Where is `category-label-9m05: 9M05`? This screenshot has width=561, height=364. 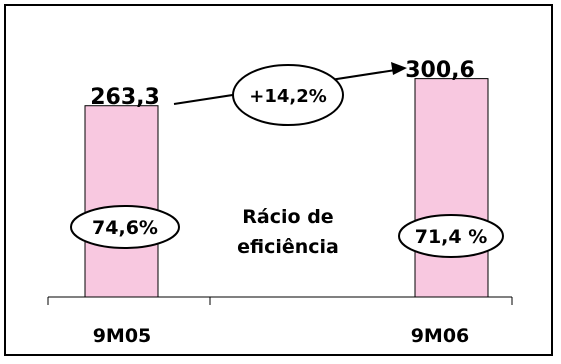
category-label-9m05: 9M05 is located at coordinates (122, 336).